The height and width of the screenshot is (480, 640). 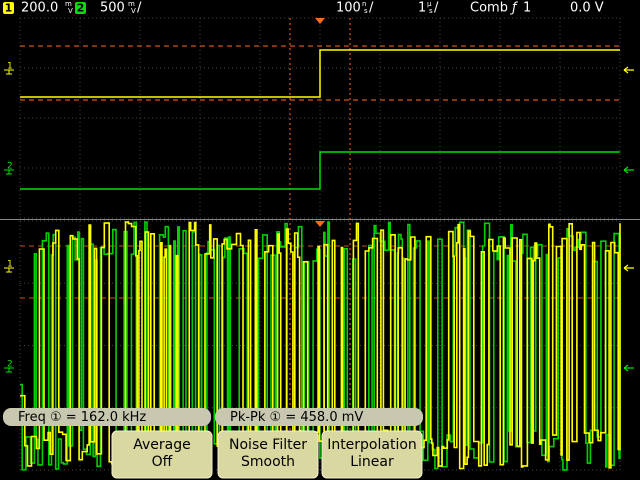 I want to click on delay-unit-bottom: s, so click(x=431, y=11).